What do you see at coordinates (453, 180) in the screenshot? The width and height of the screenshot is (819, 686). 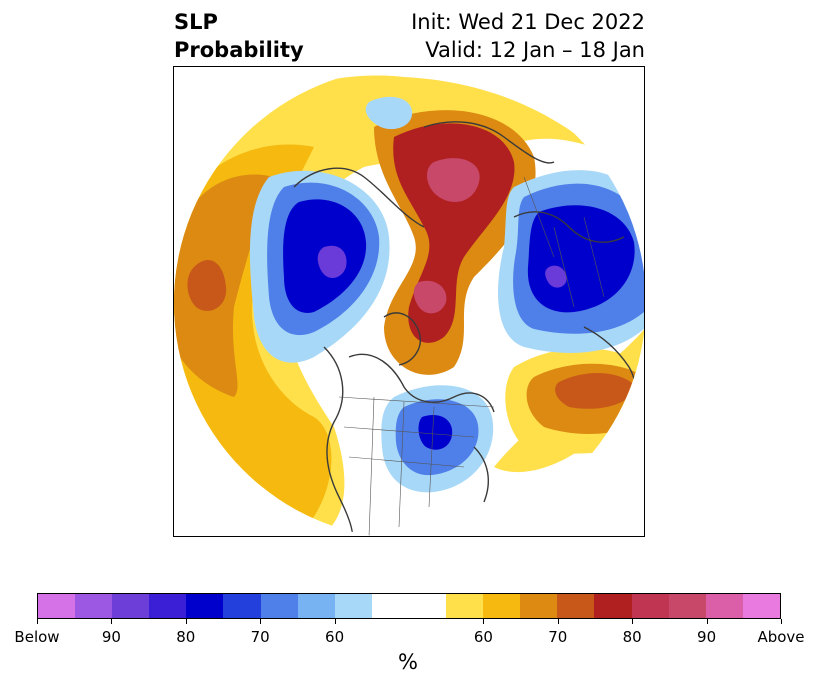 I see `above-90-arctic` at bounding box center [453, 180].